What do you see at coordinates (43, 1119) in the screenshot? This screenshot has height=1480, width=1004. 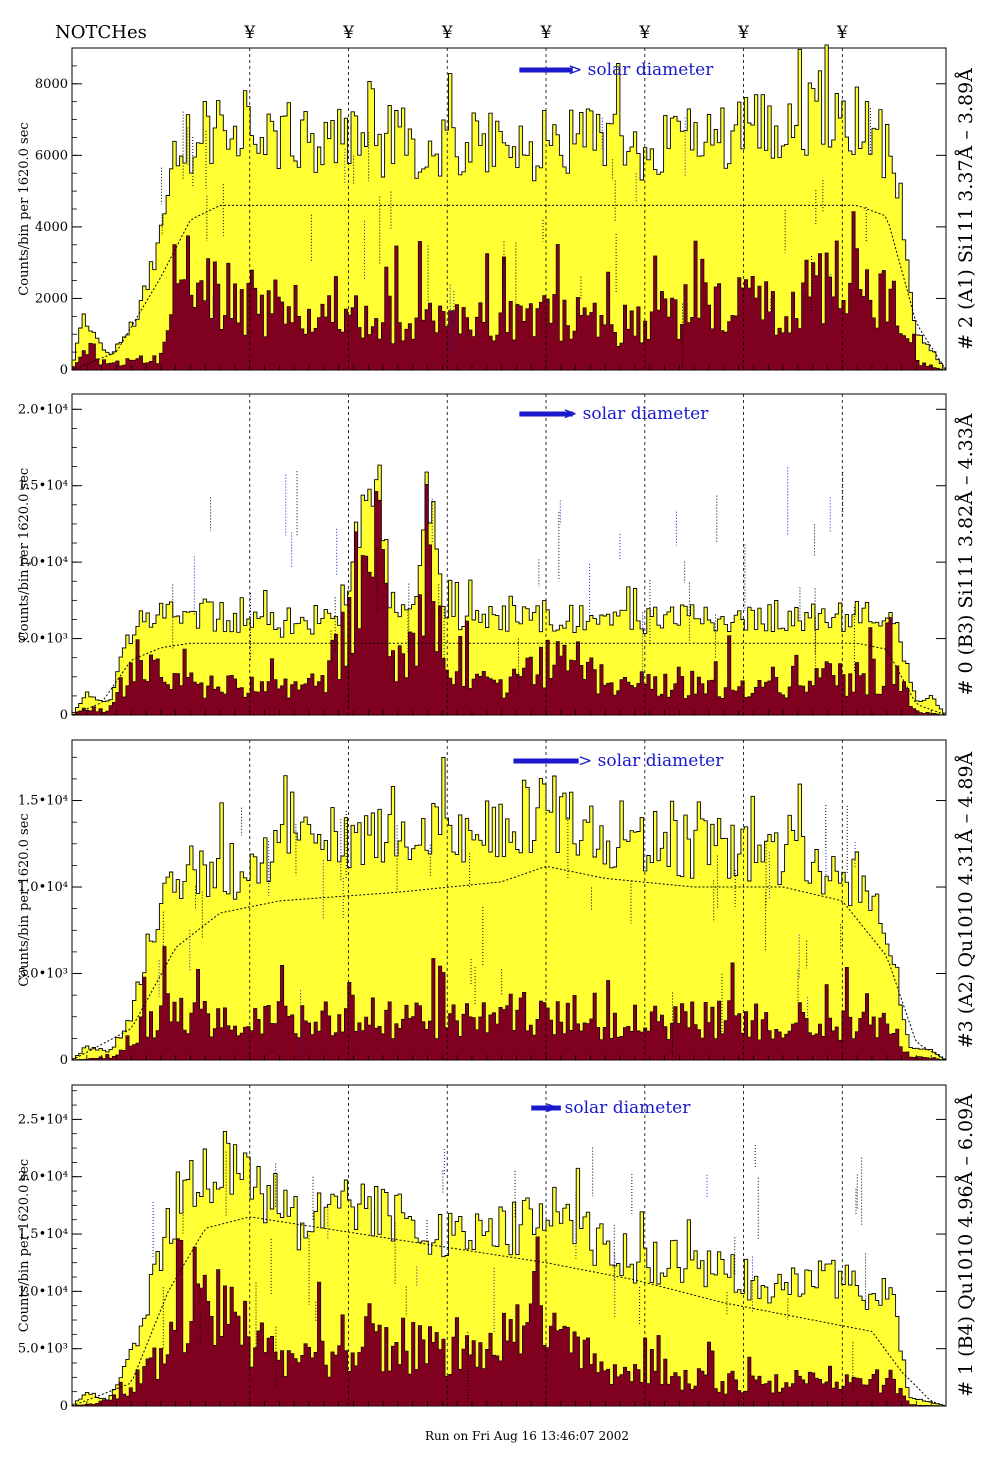 I see `y-tick-label: 2.5•10⁴` at bounding box center [43, 1119].